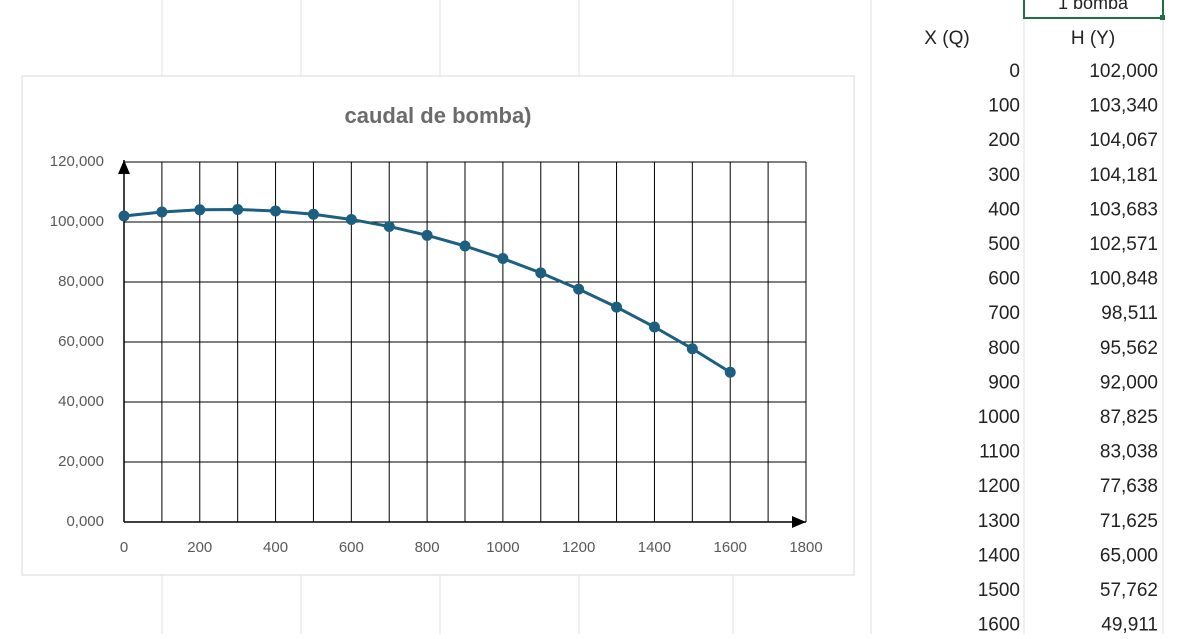 This screenshot has width=1200, height=639. Describe the element at coordinates (1129, 382) in the screenshot. I see `cell: 92,000` at that location.